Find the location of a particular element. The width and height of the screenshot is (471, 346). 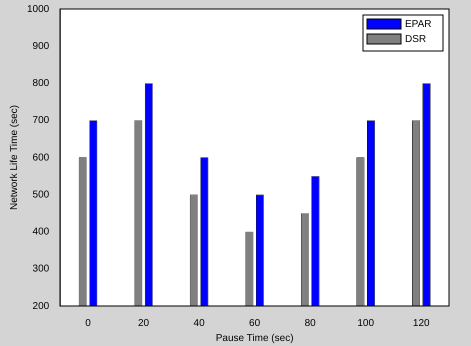

x-tick-label: 40 is located at coordinates (200, 323).